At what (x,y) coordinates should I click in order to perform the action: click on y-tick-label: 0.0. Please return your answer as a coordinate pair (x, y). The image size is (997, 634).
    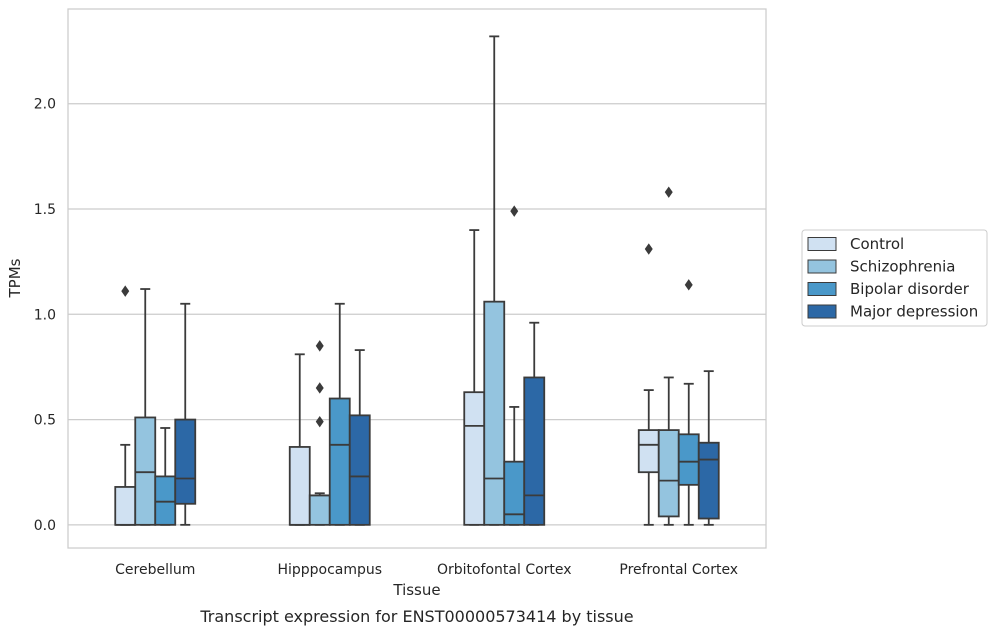
    Looking at the image, I should click on (45, 526).